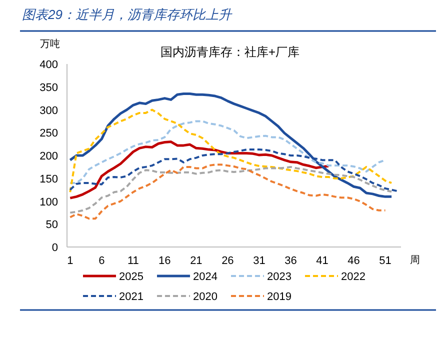 This screenshot has width=438, height=338. I want to click on legend-label: 2020, so click(205, 297).